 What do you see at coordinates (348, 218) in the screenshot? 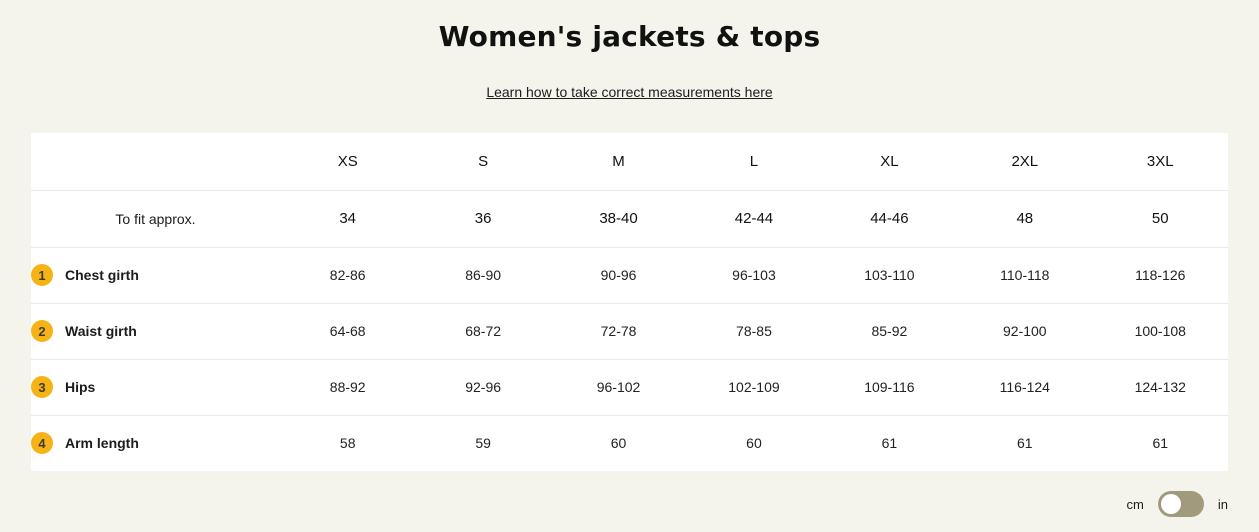
I see `fit-value: 34` at bounding box center [348, 218].